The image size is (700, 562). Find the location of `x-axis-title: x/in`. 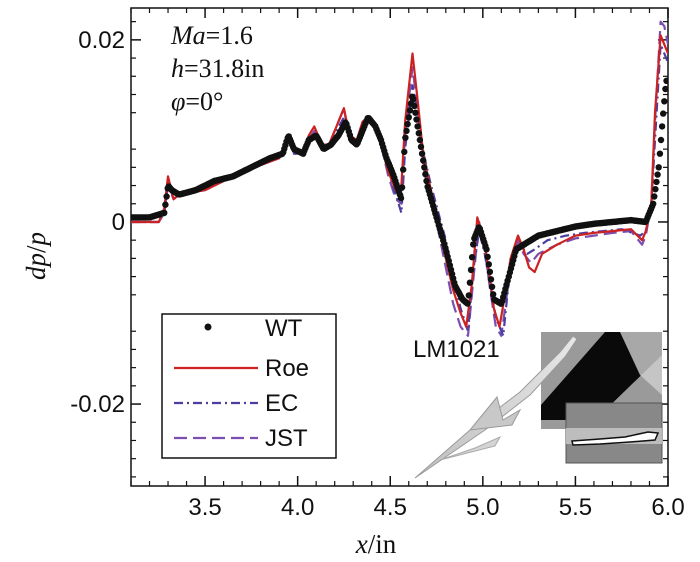

x-axis-title: x/in is located at coordinates (376, 544).